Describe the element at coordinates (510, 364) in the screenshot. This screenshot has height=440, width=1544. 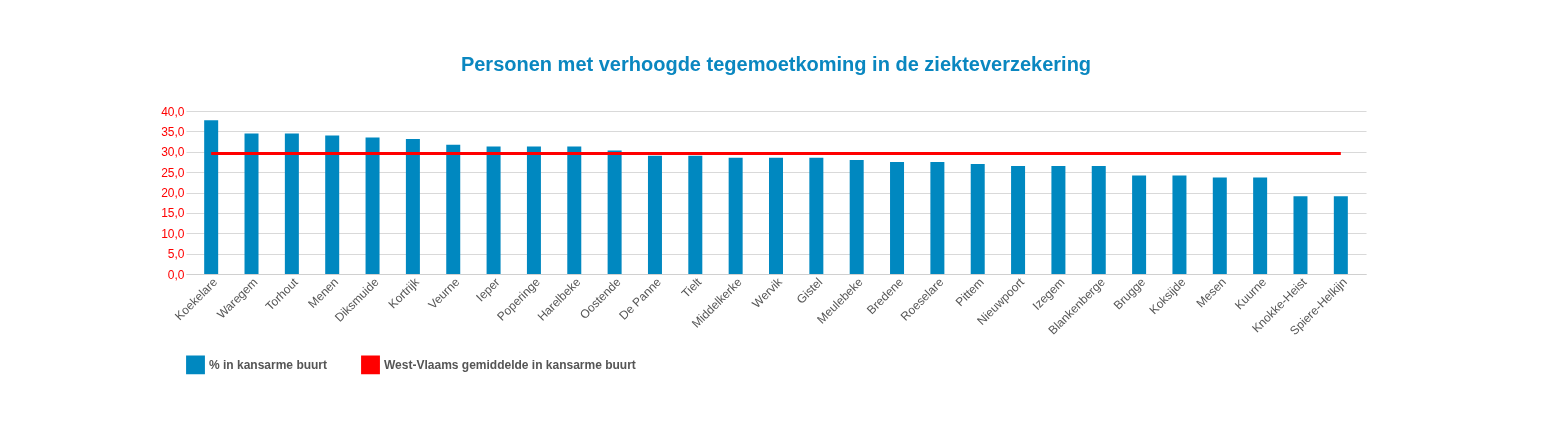
I see `legend-label: West-Vlaams gemiddelde in kansarme buurt` at that location.